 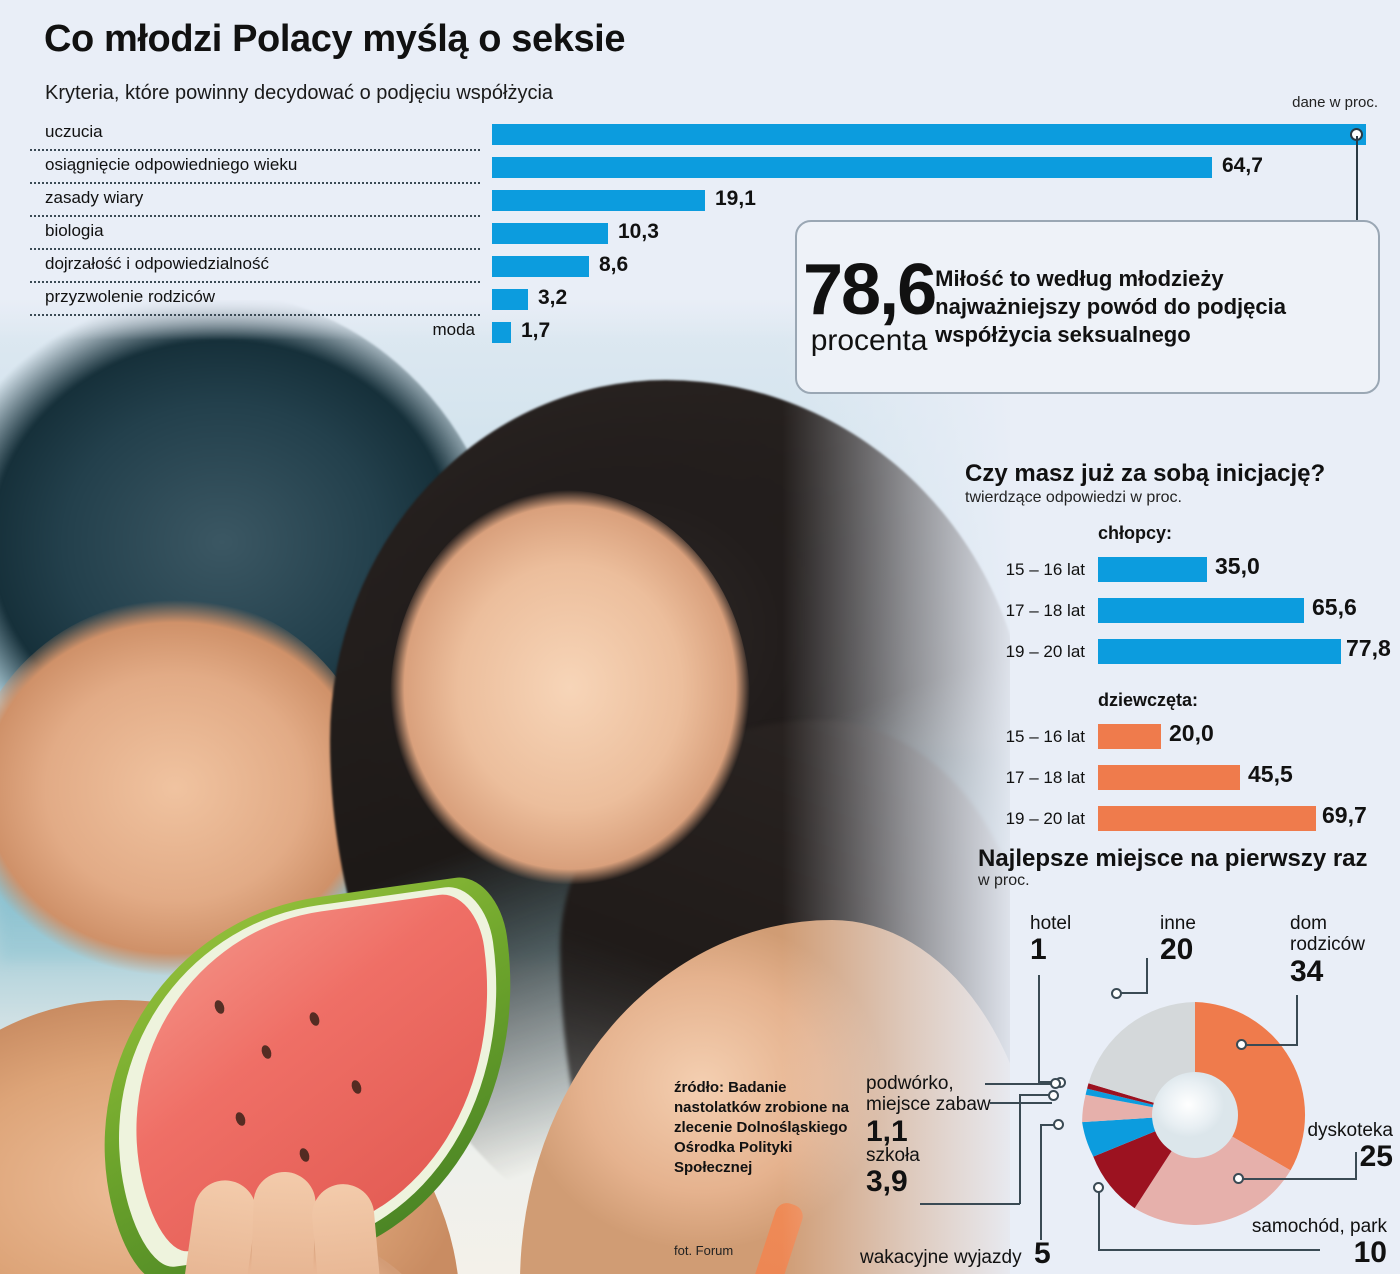 I want to click on chart1-value: 19,1, so click(x=735, y=198).